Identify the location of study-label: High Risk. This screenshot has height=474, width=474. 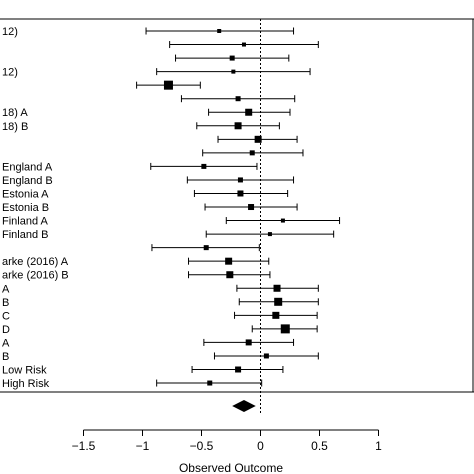
(26, 384).